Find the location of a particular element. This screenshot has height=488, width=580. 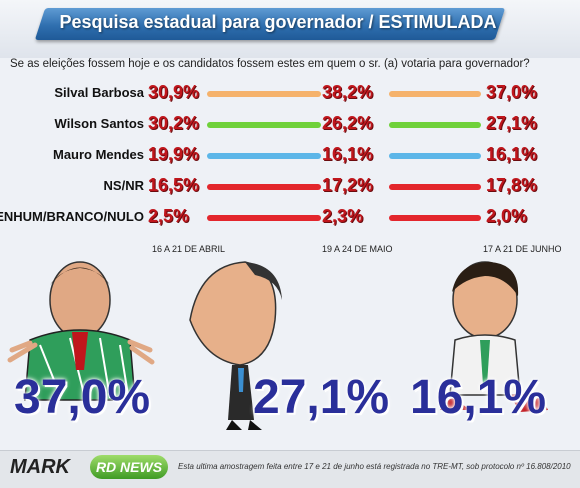

data-label-s2-p2: 16,1% is located at coordinates (512, 154).